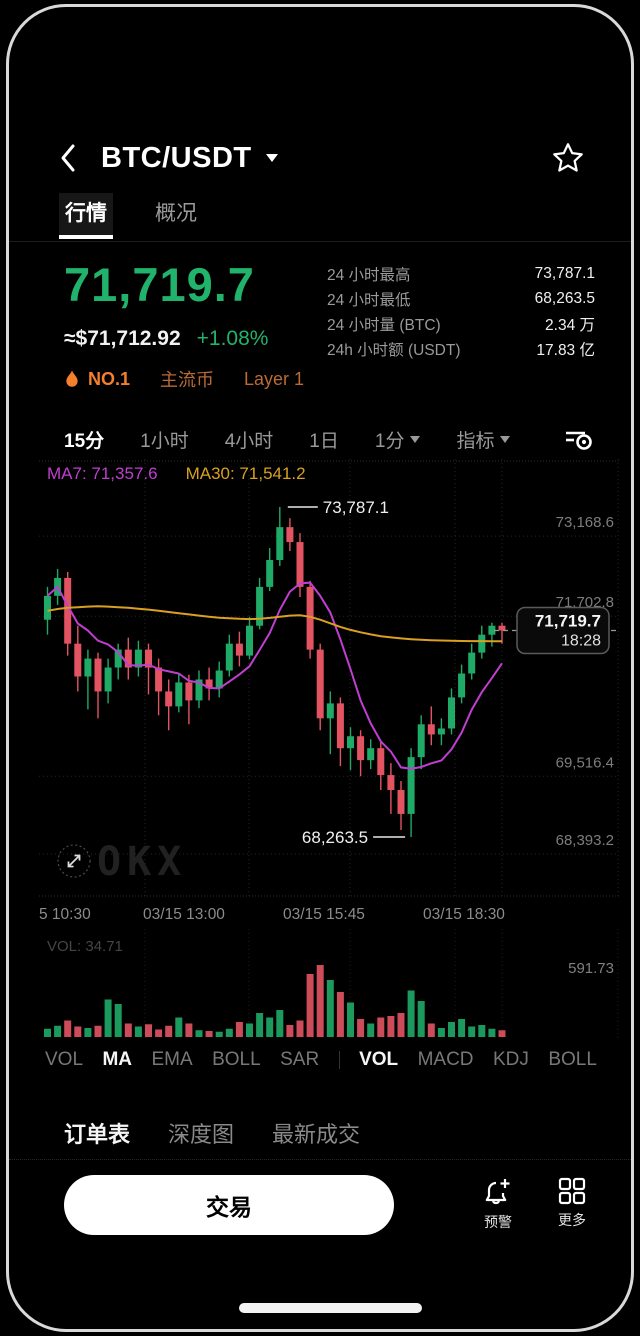 The width and height of the screenshot is (640, 1336). I want to click on home-indicator, so click(330, 1308).